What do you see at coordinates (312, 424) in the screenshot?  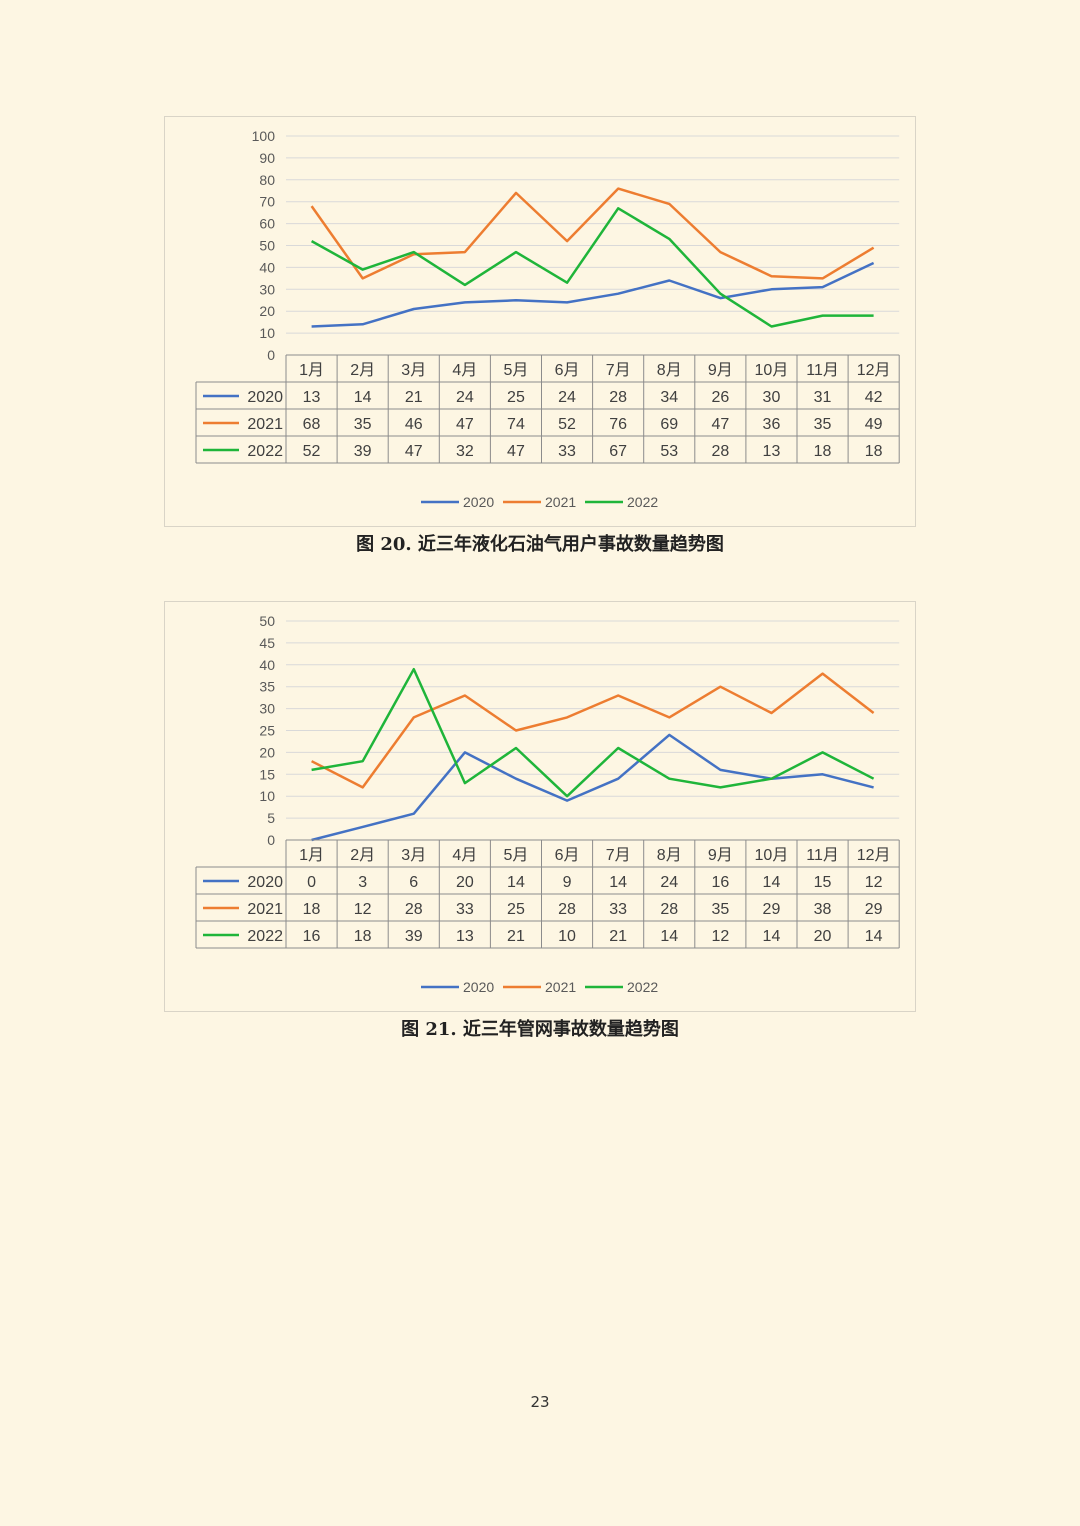 I see `table-value: 68` at bounding box center [312, 424].